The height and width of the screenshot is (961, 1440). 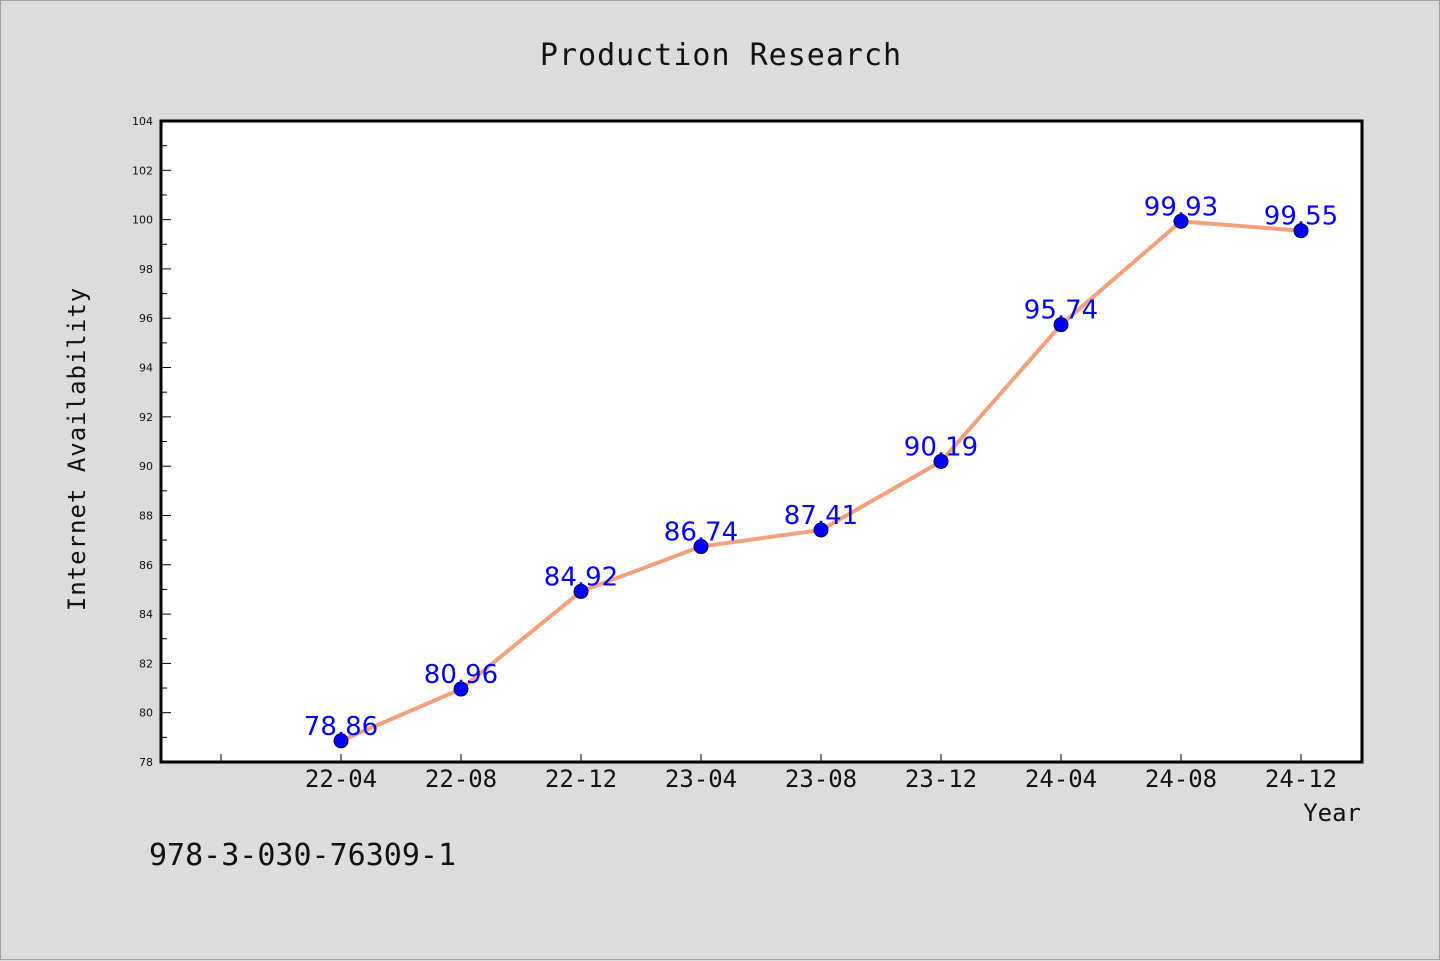 I want to click on chart-title: Production Research, so click(x=721, y=55).